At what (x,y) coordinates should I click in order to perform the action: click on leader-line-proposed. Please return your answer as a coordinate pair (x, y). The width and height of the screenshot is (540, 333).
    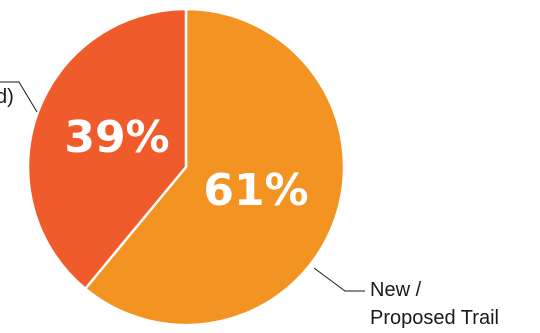
    Looking at the image, I should click on (339, 279).